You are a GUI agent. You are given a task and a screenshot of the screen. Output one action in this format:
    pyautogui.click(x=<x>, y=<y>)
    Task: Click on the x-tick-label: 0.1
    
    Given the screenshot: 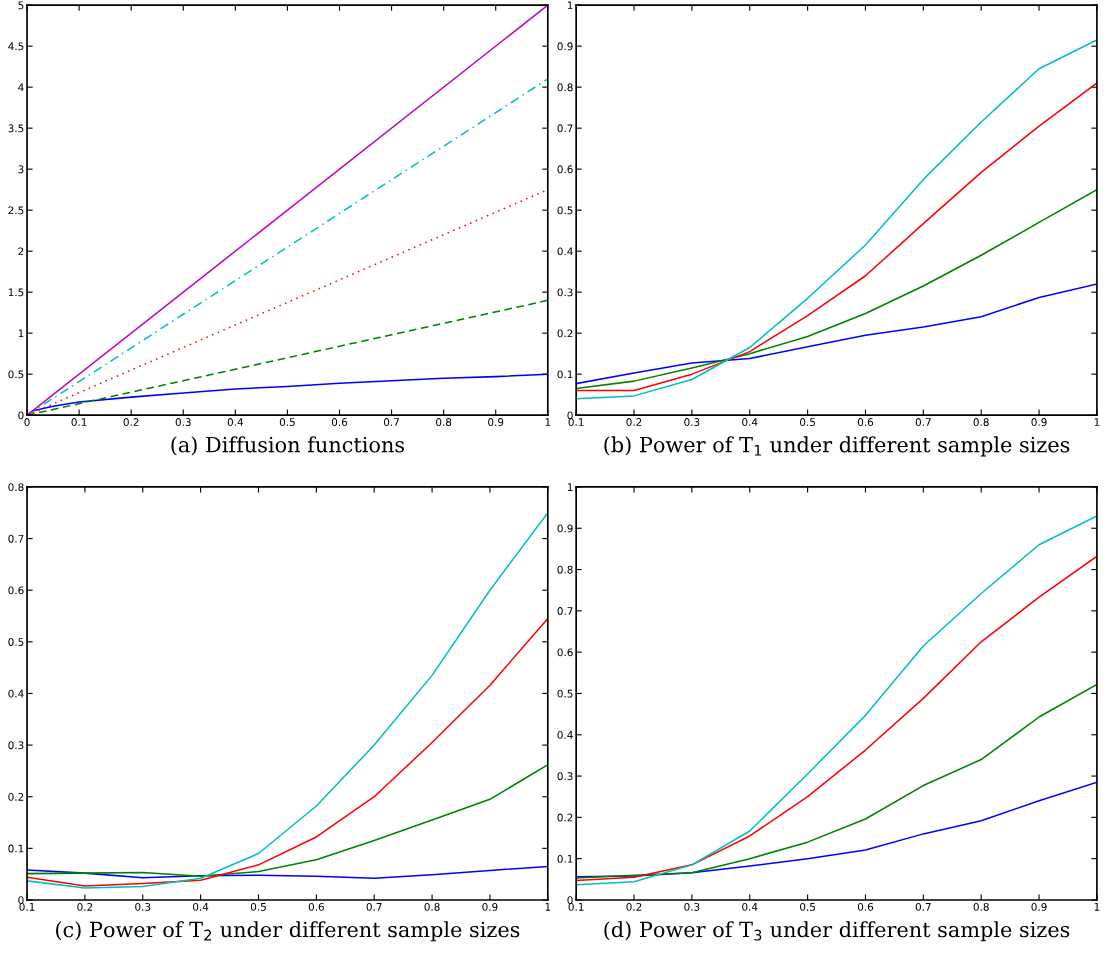 What is the action you would take?
    pyautogui.click(x=79, y=422)
    